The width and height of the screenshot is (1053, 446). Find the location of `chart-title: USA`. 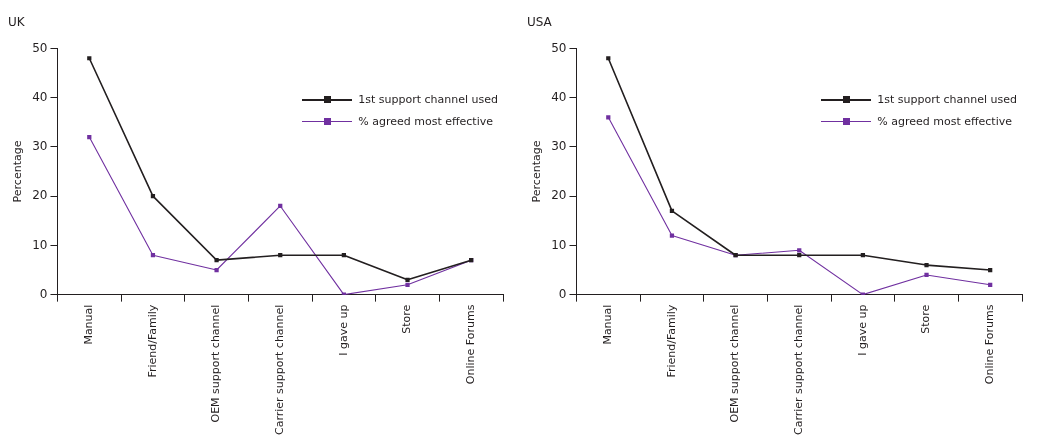

chart-title: USA is located at coordinates (540, 22).